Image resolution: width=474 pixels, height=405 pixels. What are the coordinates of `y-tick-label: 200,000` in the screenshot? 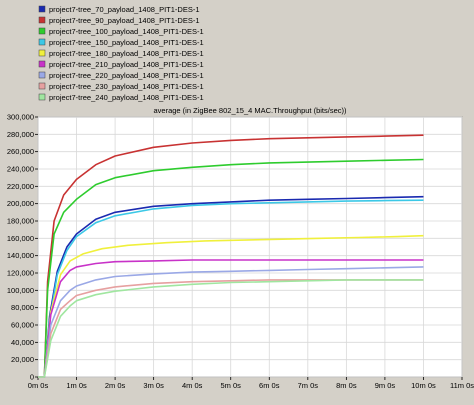 It's located at (20, 203).